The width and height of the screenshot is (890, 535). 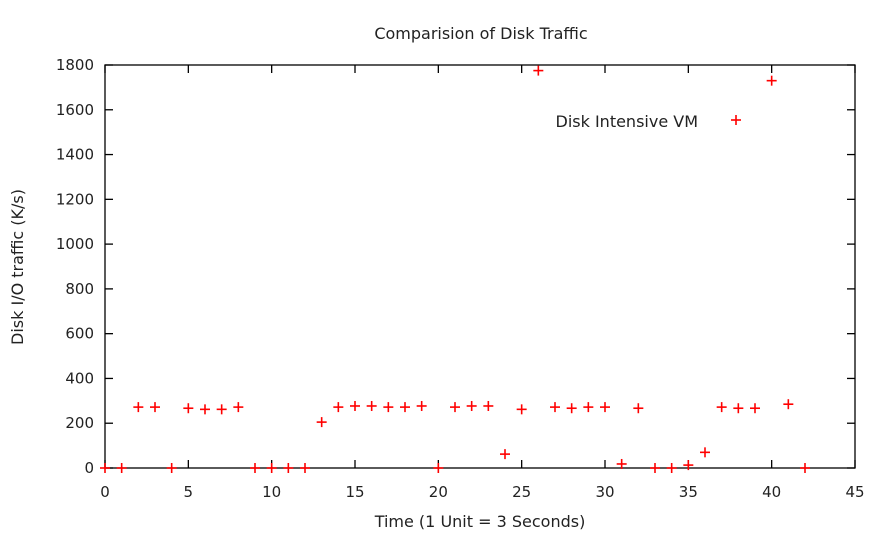 I want to click on legend-marker, so click(x=736, y=120).